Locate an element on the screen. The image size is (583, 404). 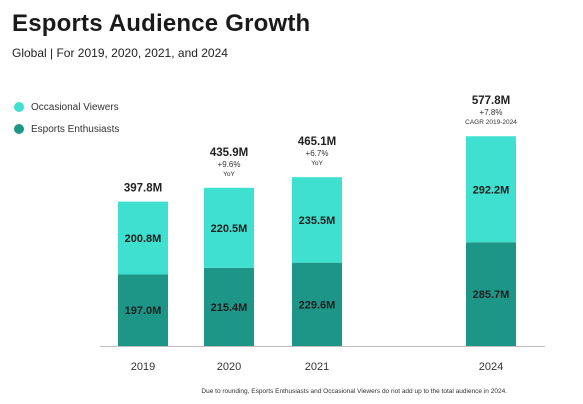
x-tick-label-2020: 2020 is located at coordinates (229, 367).